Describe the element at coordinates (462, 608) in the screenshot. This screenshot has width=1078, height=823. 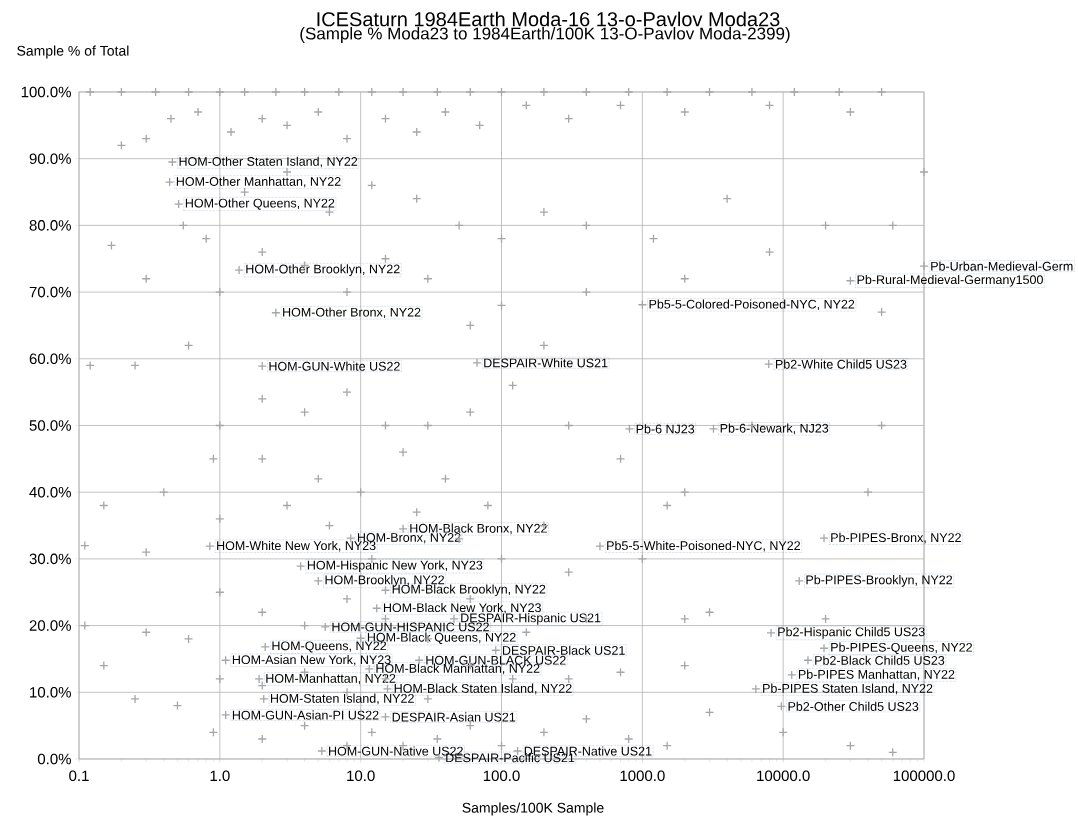
I see `annotation: HOM-Black New York, NY23` at that location.